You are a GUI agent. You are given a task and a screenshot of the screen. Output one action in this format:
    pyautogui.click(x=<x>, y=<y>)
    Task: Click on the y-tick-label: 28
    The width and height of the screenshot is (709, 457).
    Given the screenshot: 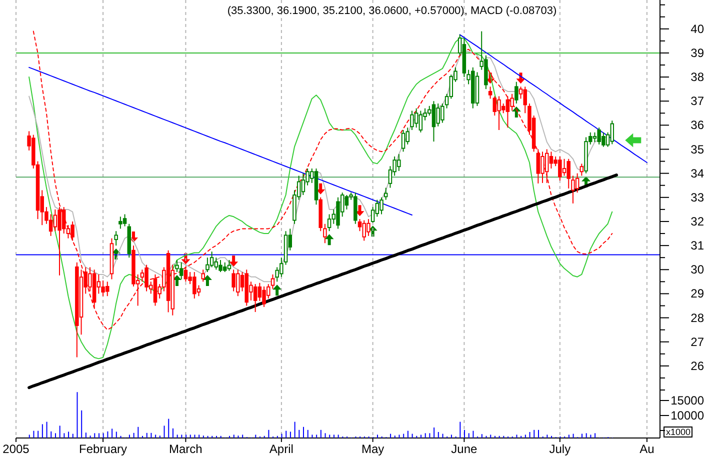 What is the action you would take?
    pyautogui.click(x=697, y=317)
    